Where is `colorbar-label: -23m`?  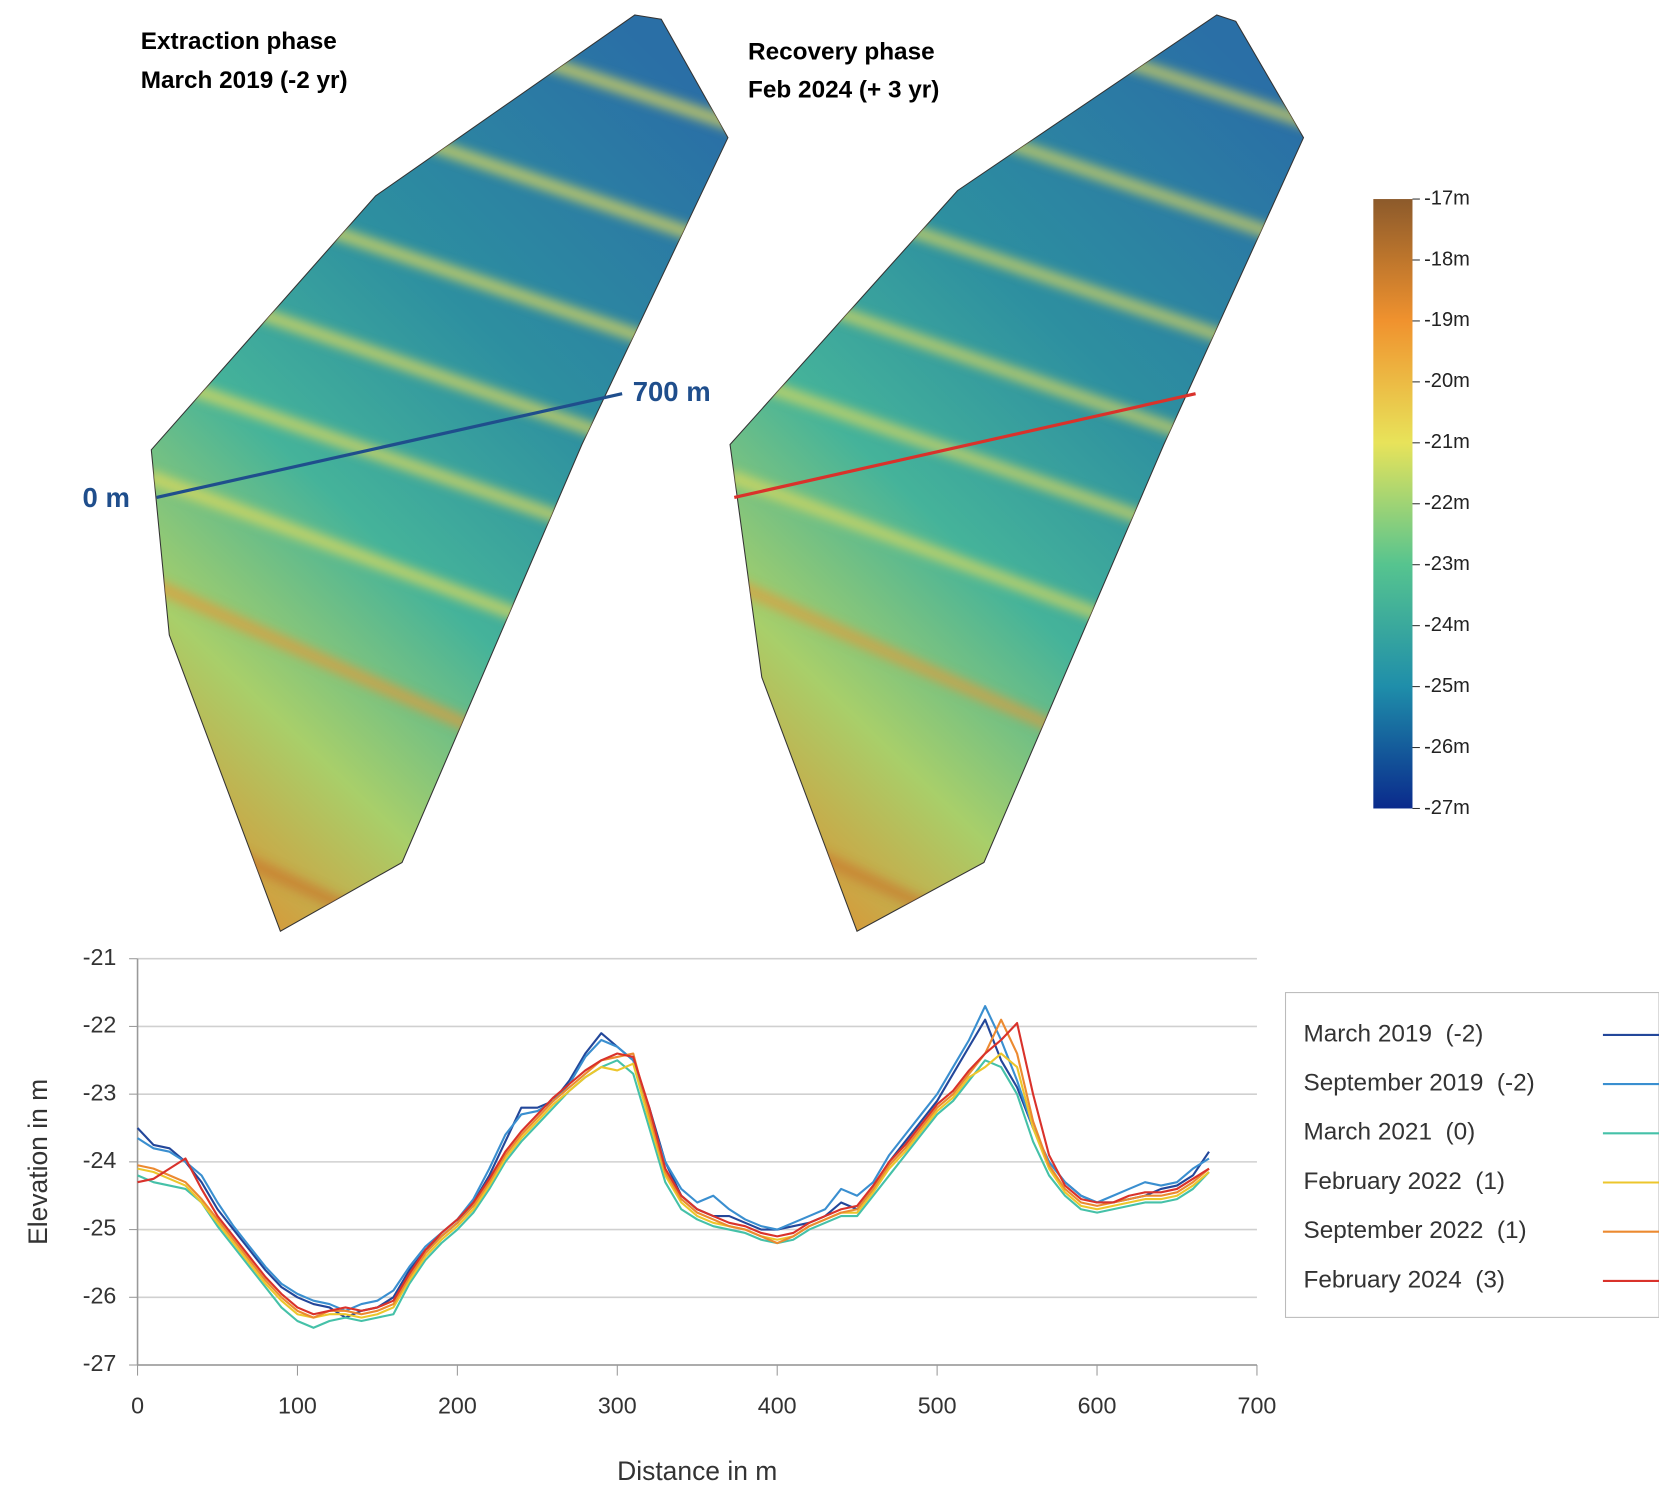 colorbar-label: -23m is located at coordinates (1447, 564).